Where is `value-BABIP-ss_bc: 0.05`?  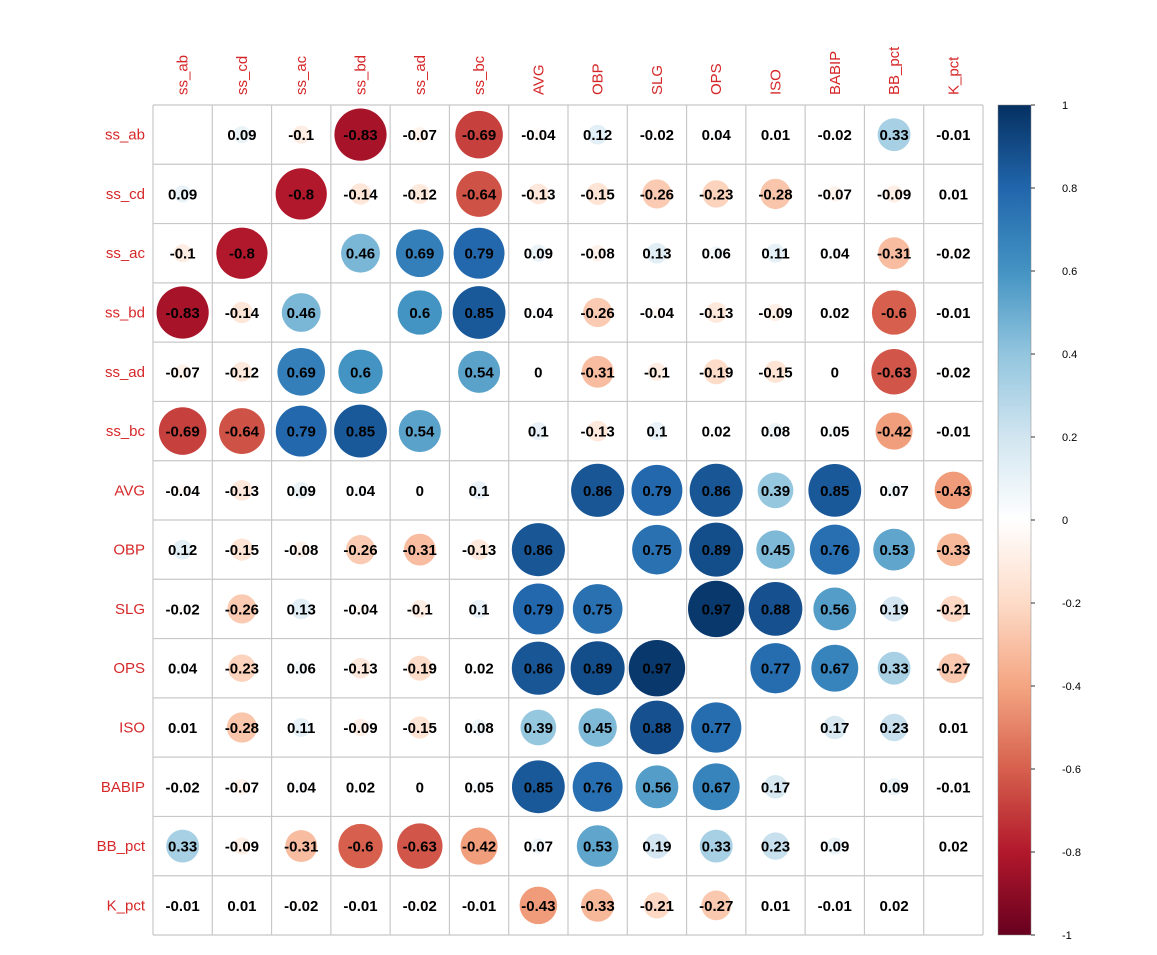 value-BABIP-ss_bc: 0.05 is located at coordinates (478, 787).